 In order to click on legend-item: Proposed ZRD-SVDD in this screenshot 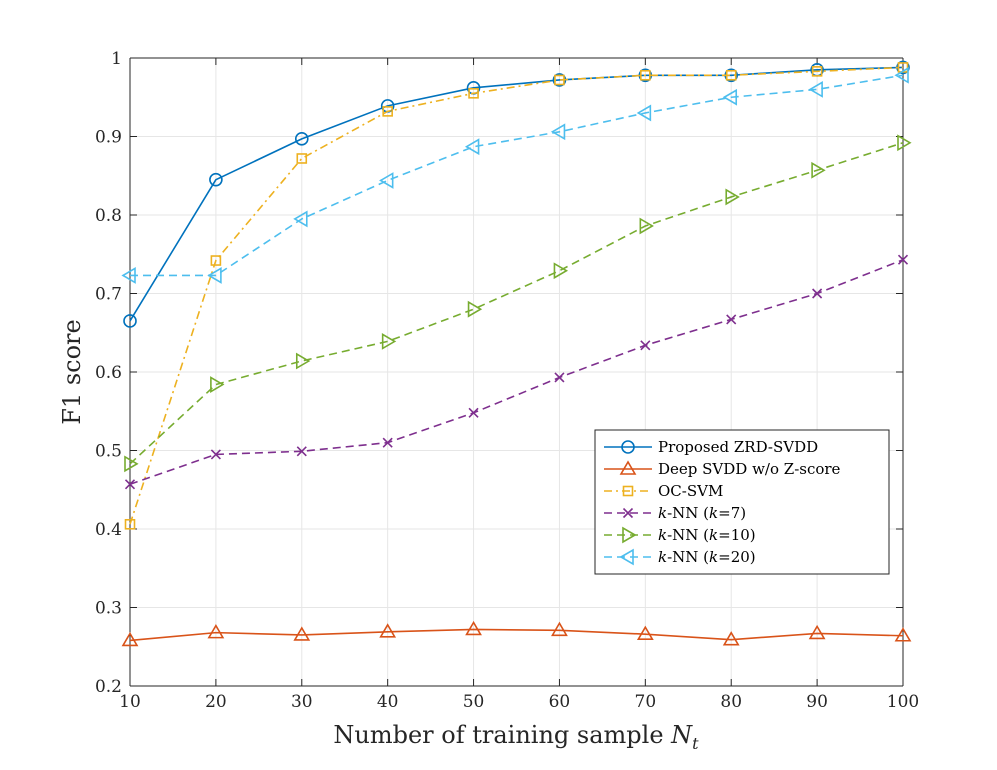, I will do `click(711, 447)`.